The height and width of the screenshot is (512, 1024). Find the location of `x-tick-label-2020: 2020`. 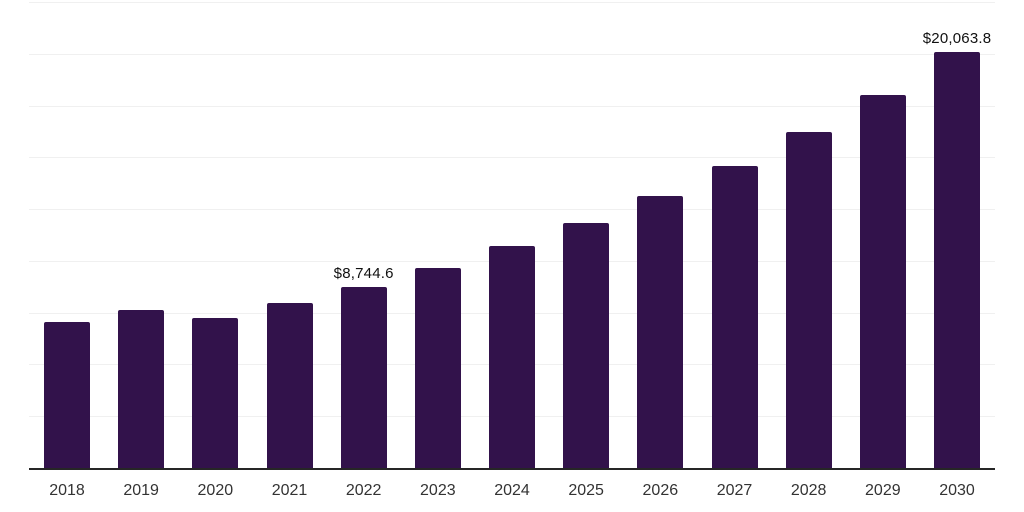

x-tick-label-2020: 2020 is located at coordinates (215, 490).